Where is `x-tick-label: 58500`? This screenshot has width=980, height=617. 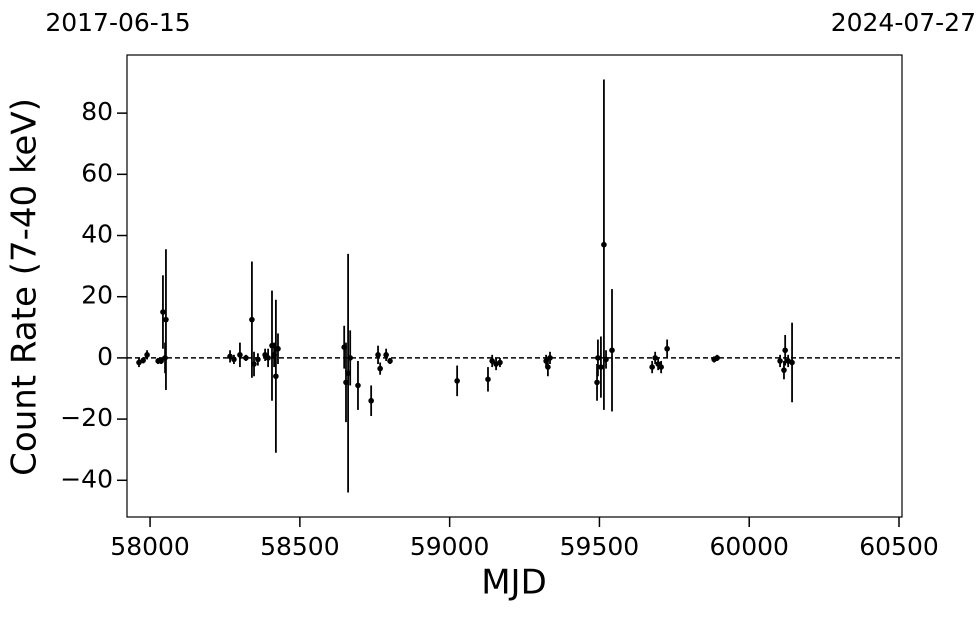 x-tick-label: 58500 is located at coordinates (300, 546).